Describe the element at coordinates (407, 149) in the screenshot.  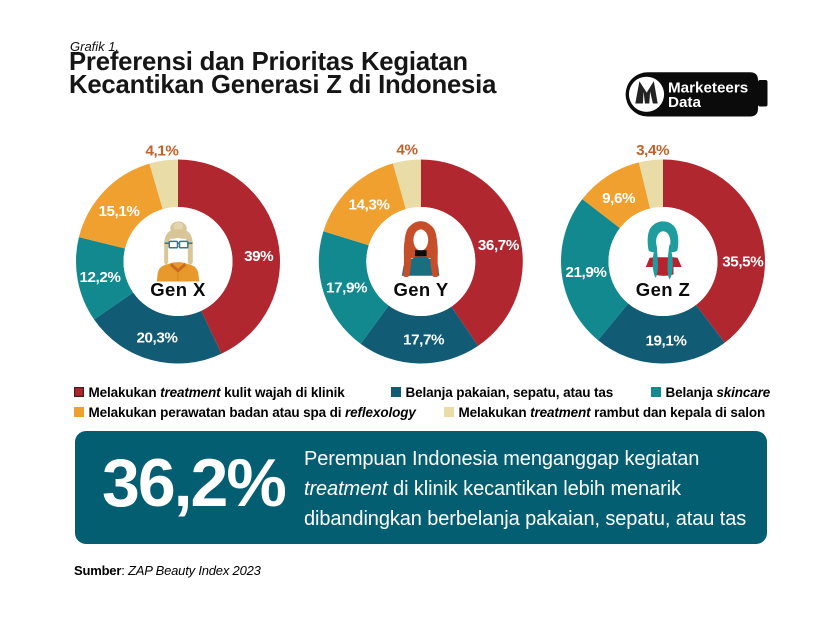
I see `svg-text: 4%` at that location.